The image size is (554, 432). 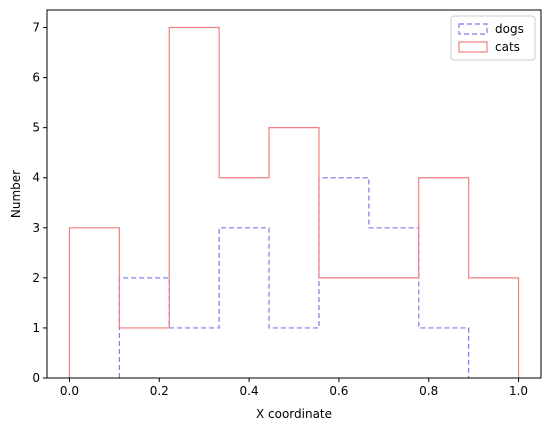 I want to click on x-tick-label: 0.6, so click(x=338, y=391).